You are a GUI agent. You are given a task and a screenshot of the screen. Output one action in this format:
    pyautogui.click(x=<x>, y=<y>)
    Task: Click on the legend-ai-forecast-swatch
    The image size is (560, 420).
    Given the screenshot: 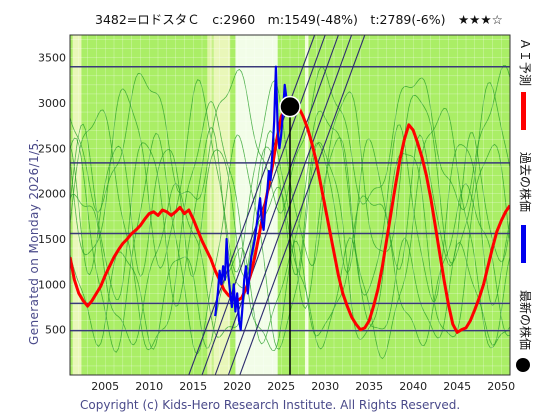 What is the action you would take?
    pyautogui.click(x=523, y=111)
    